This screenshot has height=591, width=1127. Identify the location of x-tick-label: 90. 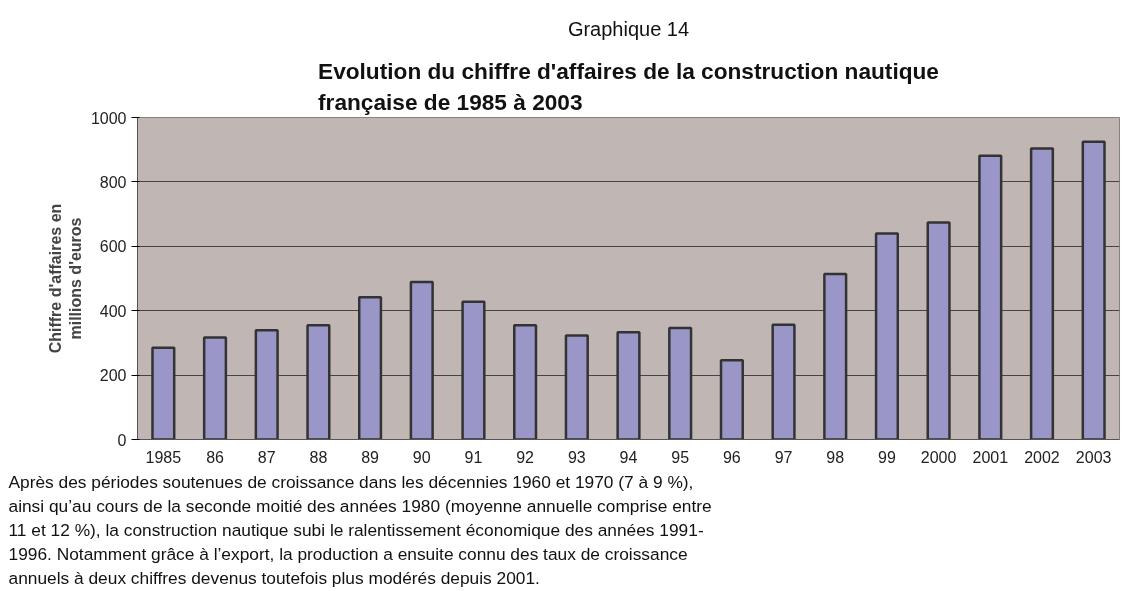
(421, 457).